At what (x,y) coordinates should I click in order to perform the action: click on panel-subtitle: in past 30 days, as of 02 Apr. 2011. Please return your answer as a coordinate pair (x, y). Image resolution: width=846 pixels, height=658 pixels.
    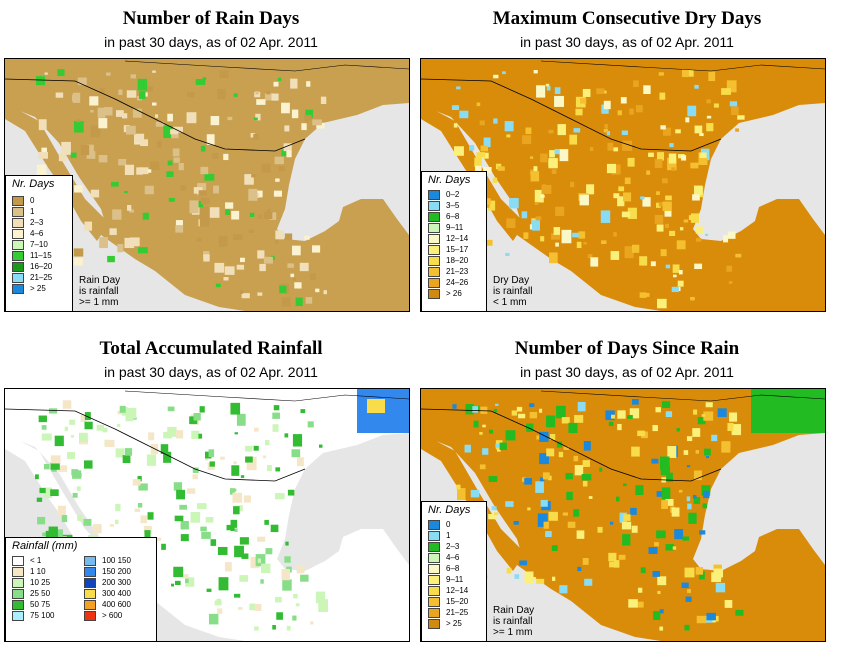
    Looking at the image, I should click on (211, 372).